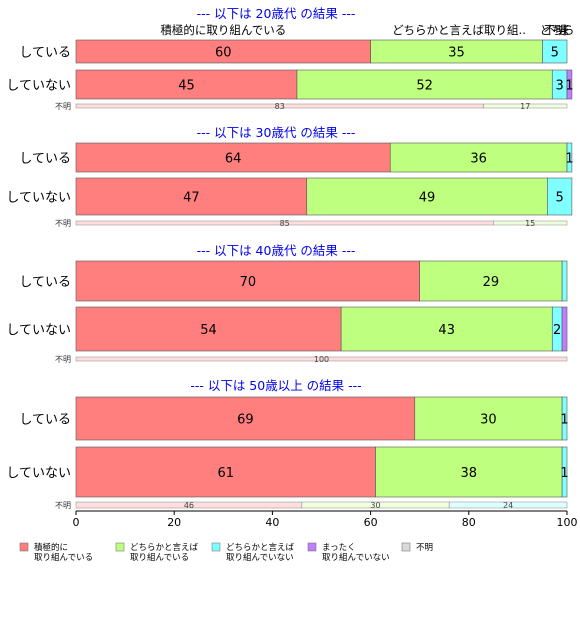 The width and height of the screenshot is (580, 636). I want to click on legend-label-line: 積極的に, so click(51, 547).